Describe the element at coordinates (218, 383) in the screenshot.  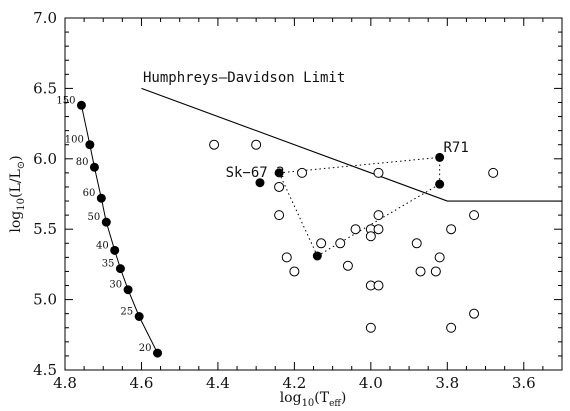
I see `x-tick-label: 4.4` at that location.